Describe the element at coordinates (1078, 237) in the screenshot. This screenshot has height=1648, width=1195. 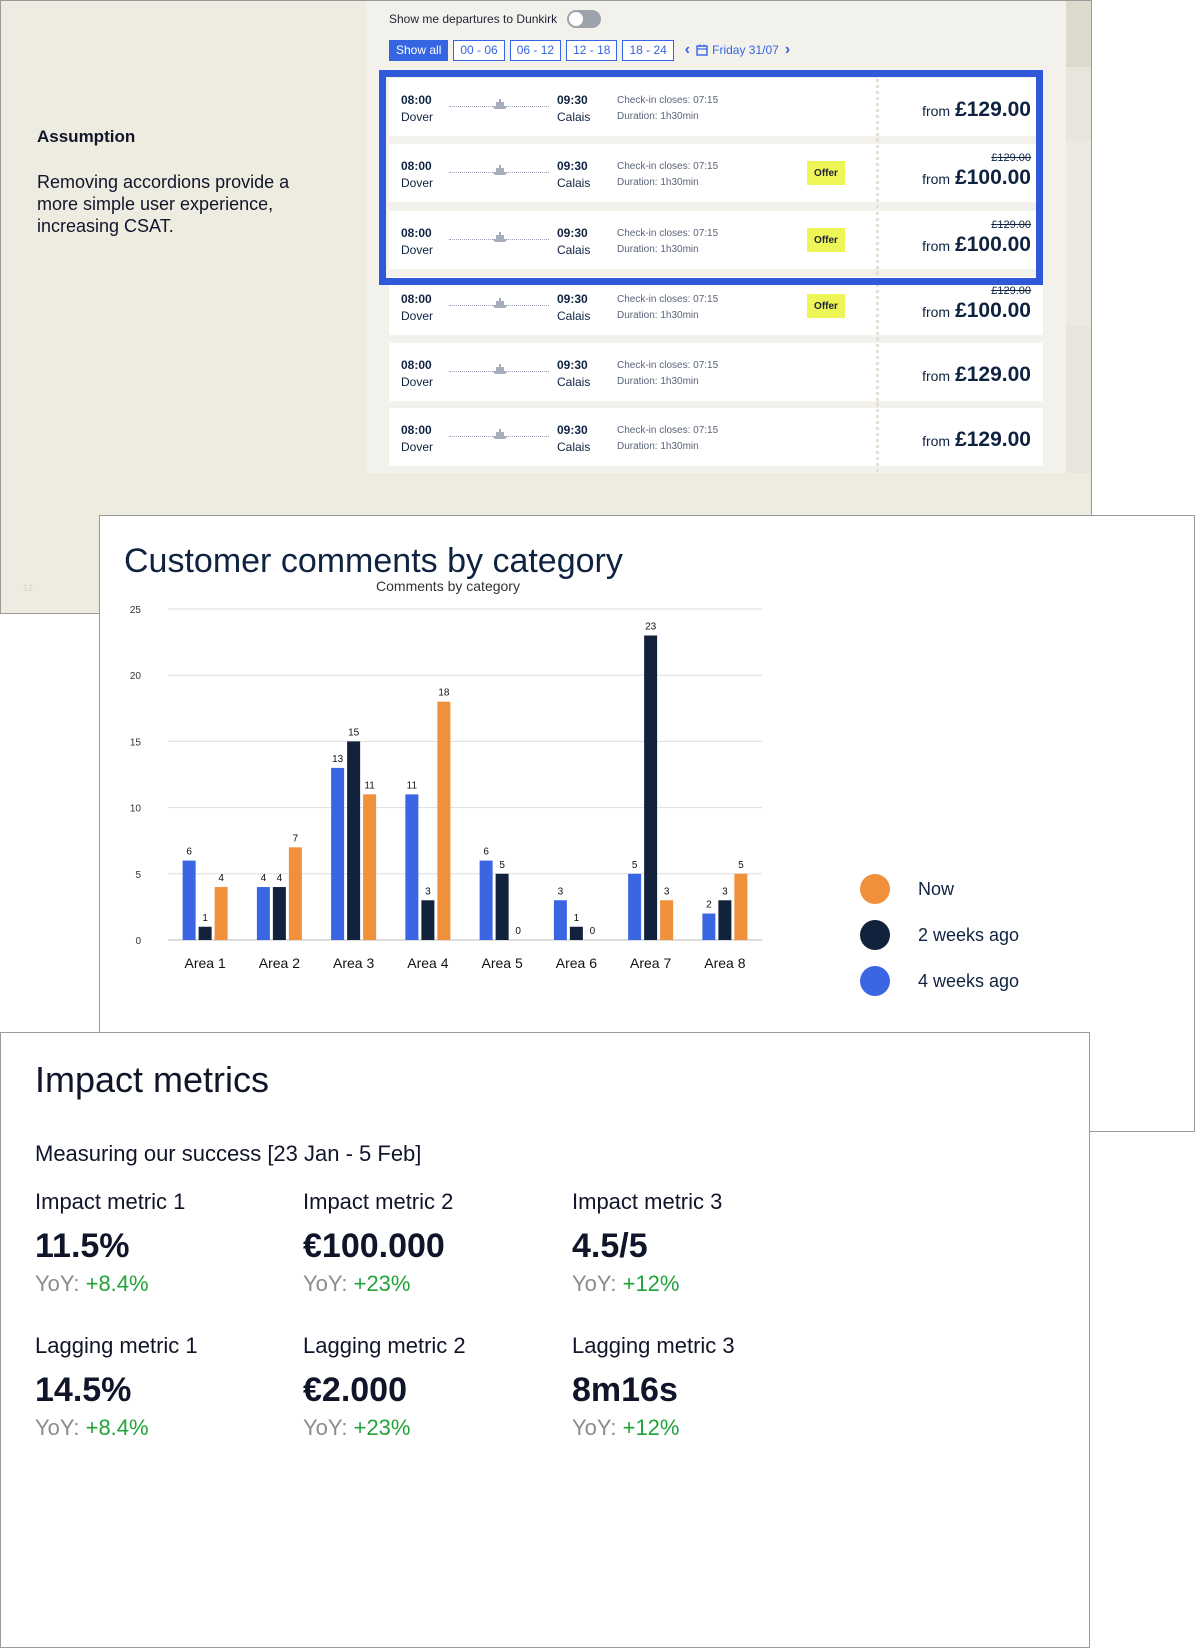
I see `right-panel-edge` at that location.